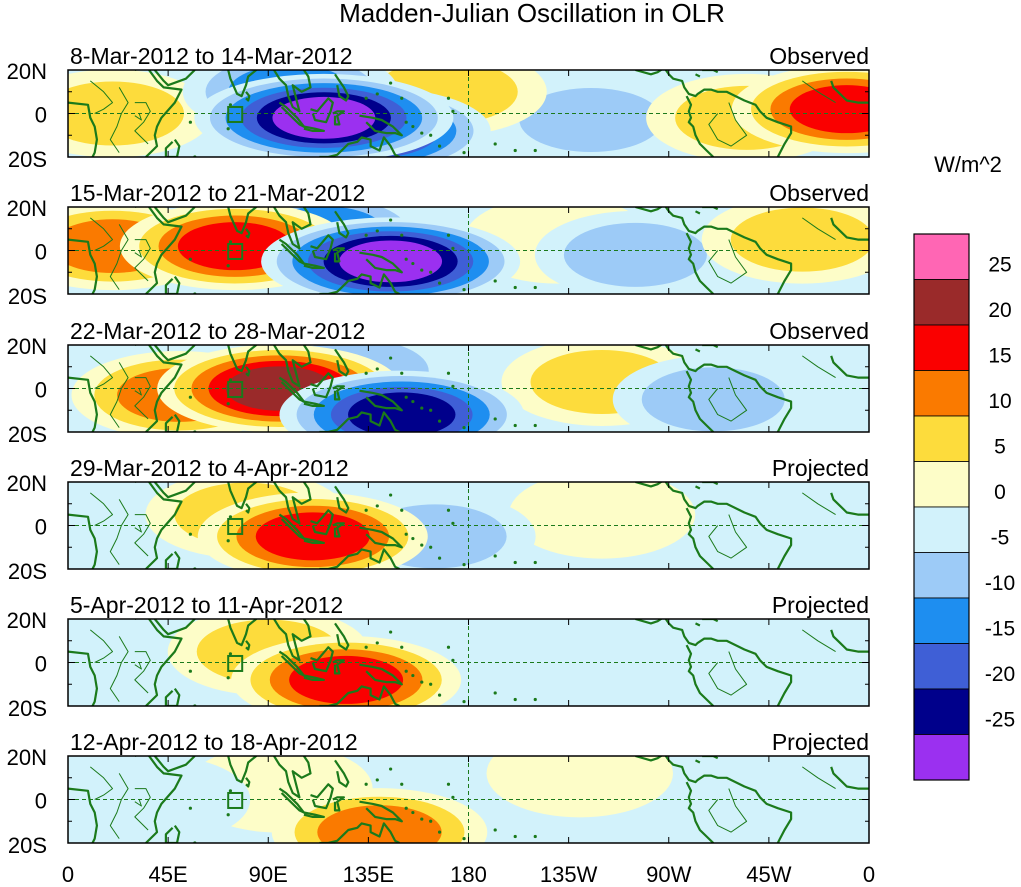  Describe the element at coordinates (217, 331) in the screenshot. I see `panel-period-label: 22-Mar-2012 to 28-Mar-2012` at that location.